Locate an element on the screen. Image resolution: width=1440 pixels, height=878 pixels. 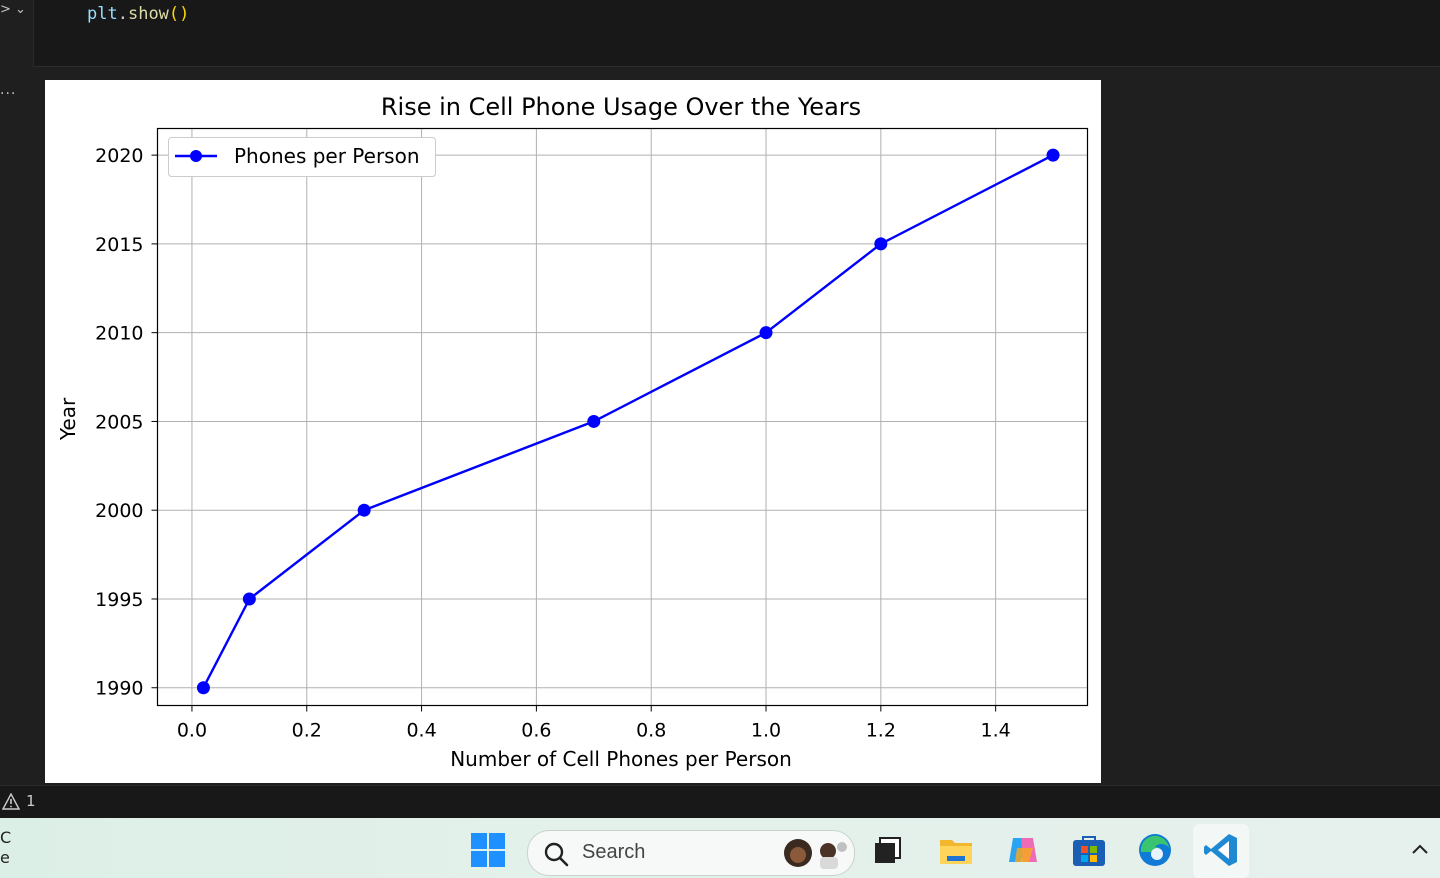
taskbar-search-box: Search is located at coordinates (691, 853).